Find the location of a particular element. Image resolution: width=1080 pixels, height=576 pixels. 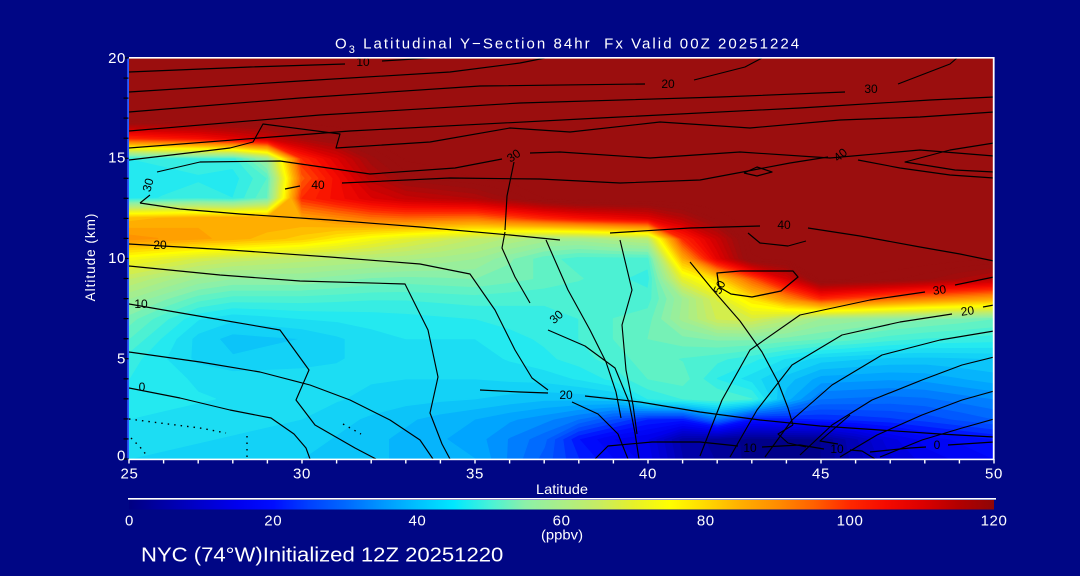

svg-text: 120 is located at coordinates (994, 521).